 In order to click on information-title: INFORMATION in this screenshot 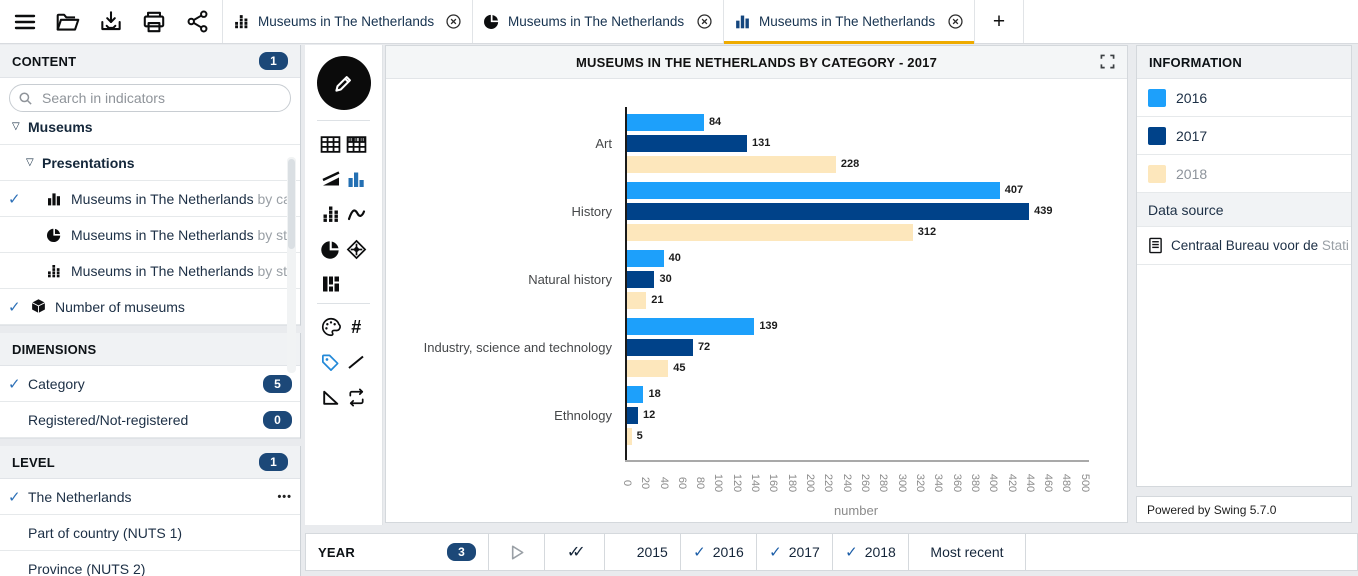, I will do `click(1195, 62)`.